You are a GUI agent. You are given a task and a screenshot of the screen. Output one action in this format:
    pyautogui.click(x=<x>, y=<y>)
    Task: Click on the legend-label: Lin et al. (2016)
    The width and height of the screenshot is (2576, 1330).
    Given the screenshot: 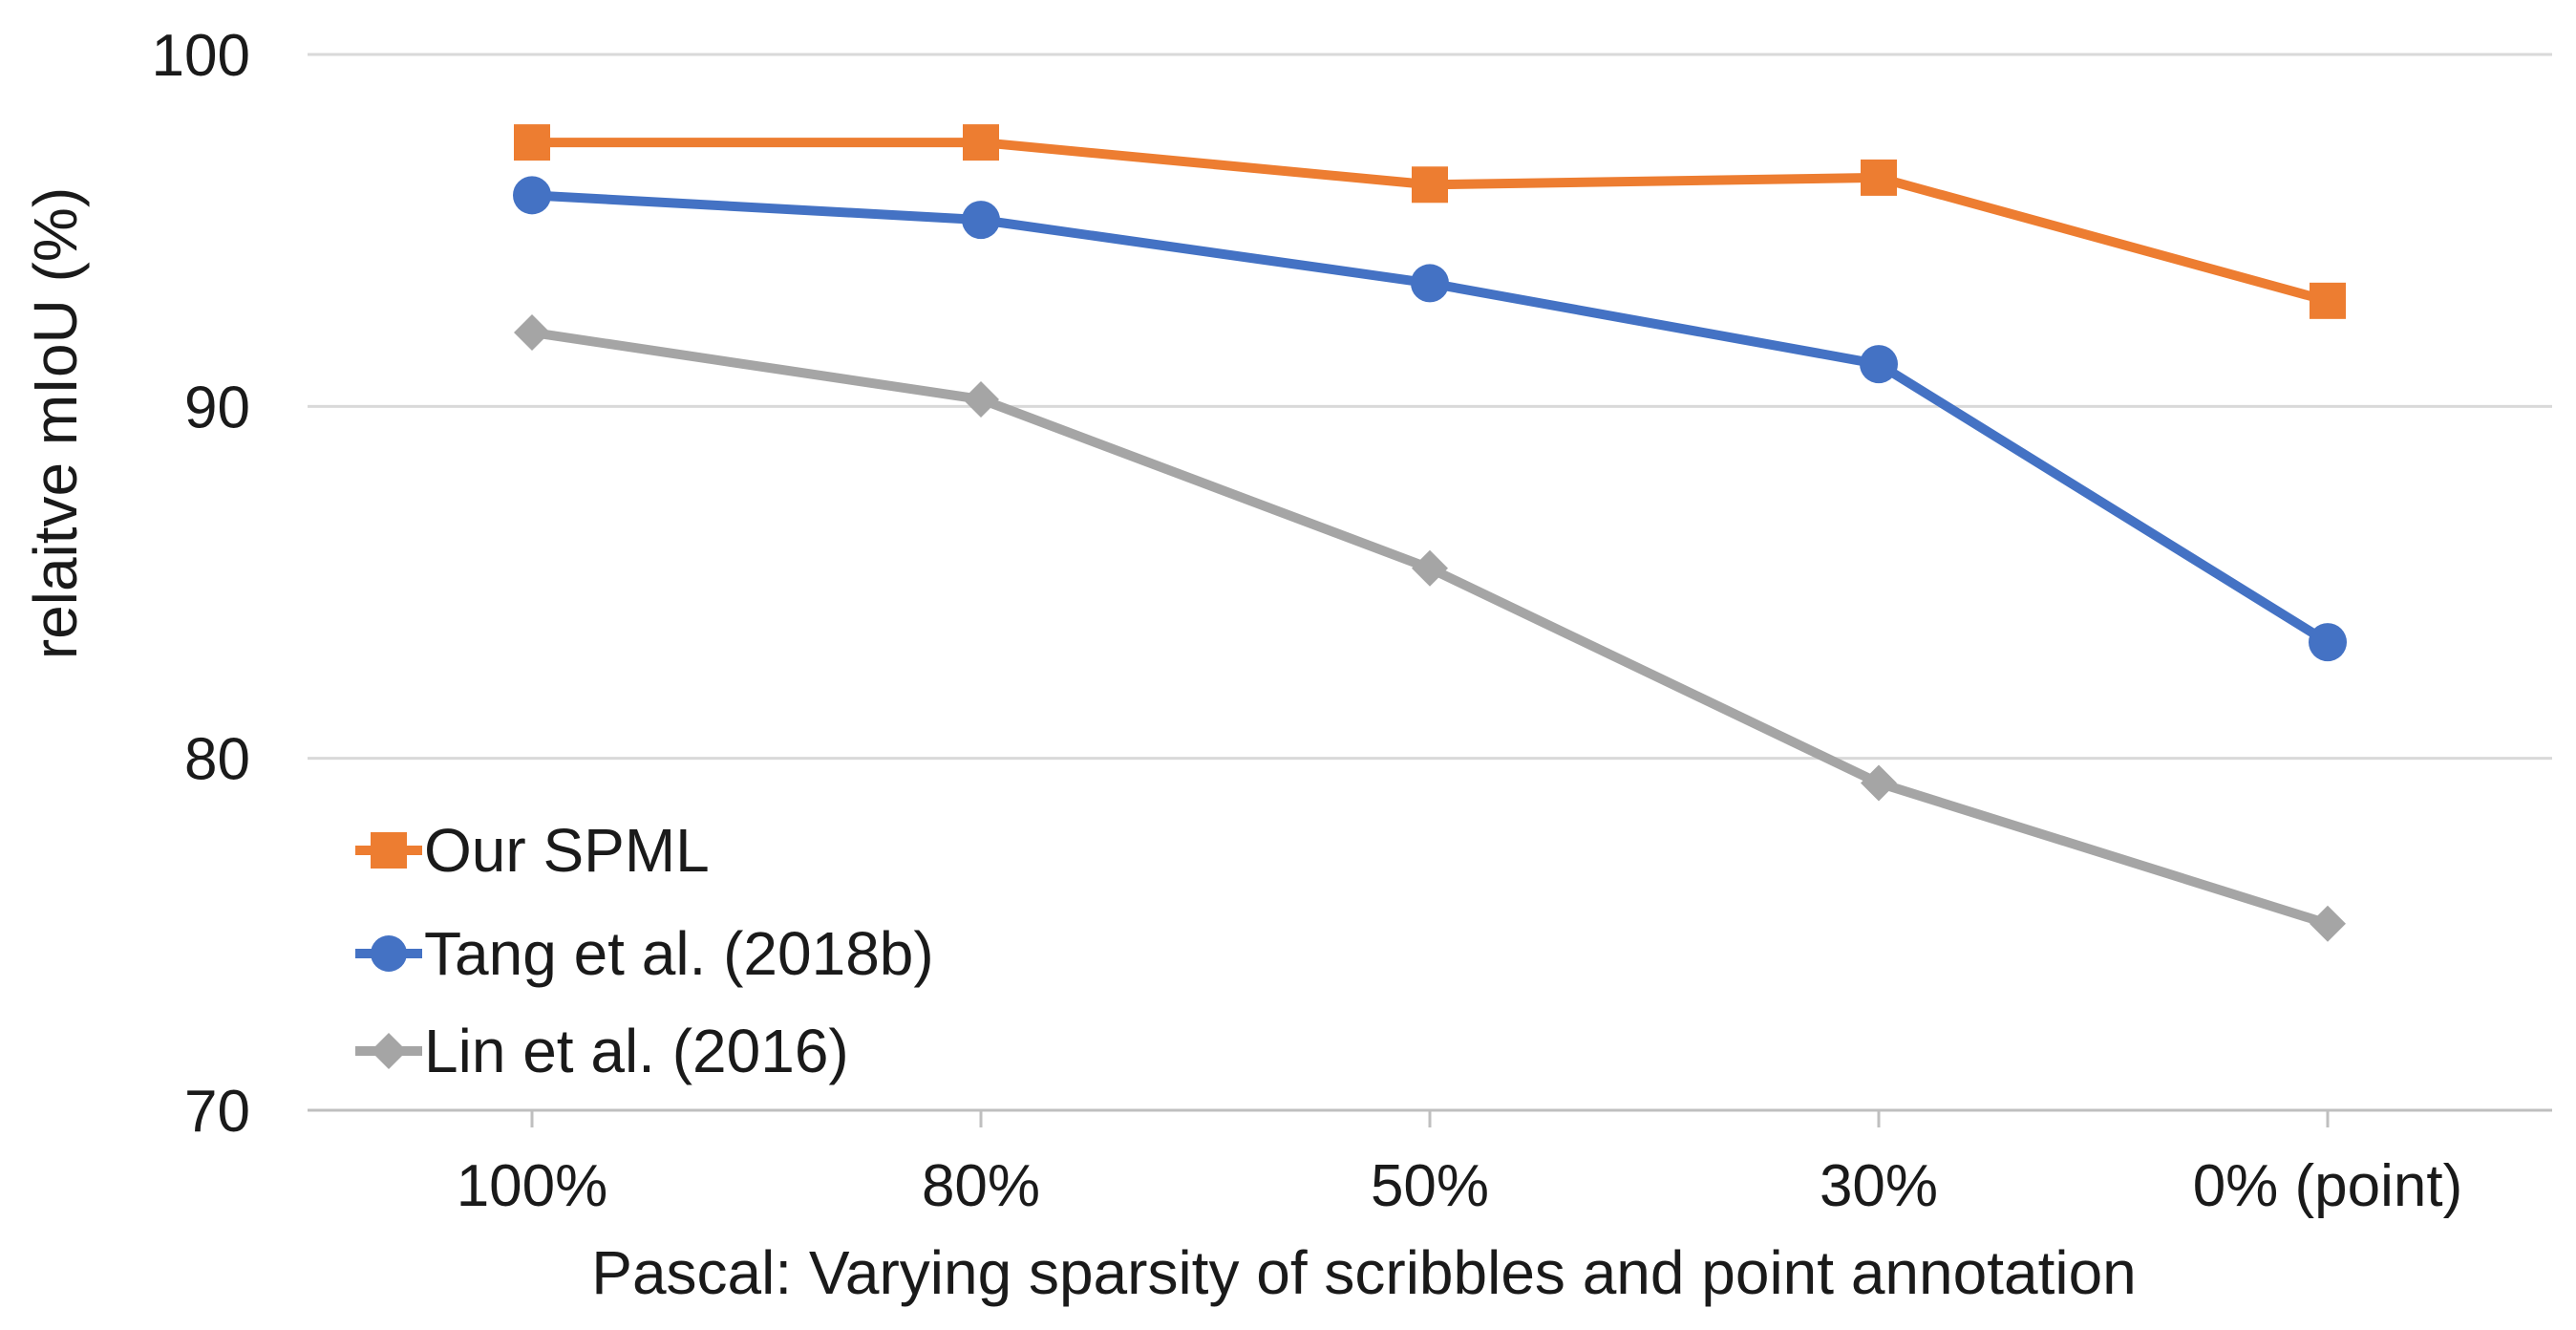 What is the action you would take?
    pyautogui.click(x=636, y=1051)
    